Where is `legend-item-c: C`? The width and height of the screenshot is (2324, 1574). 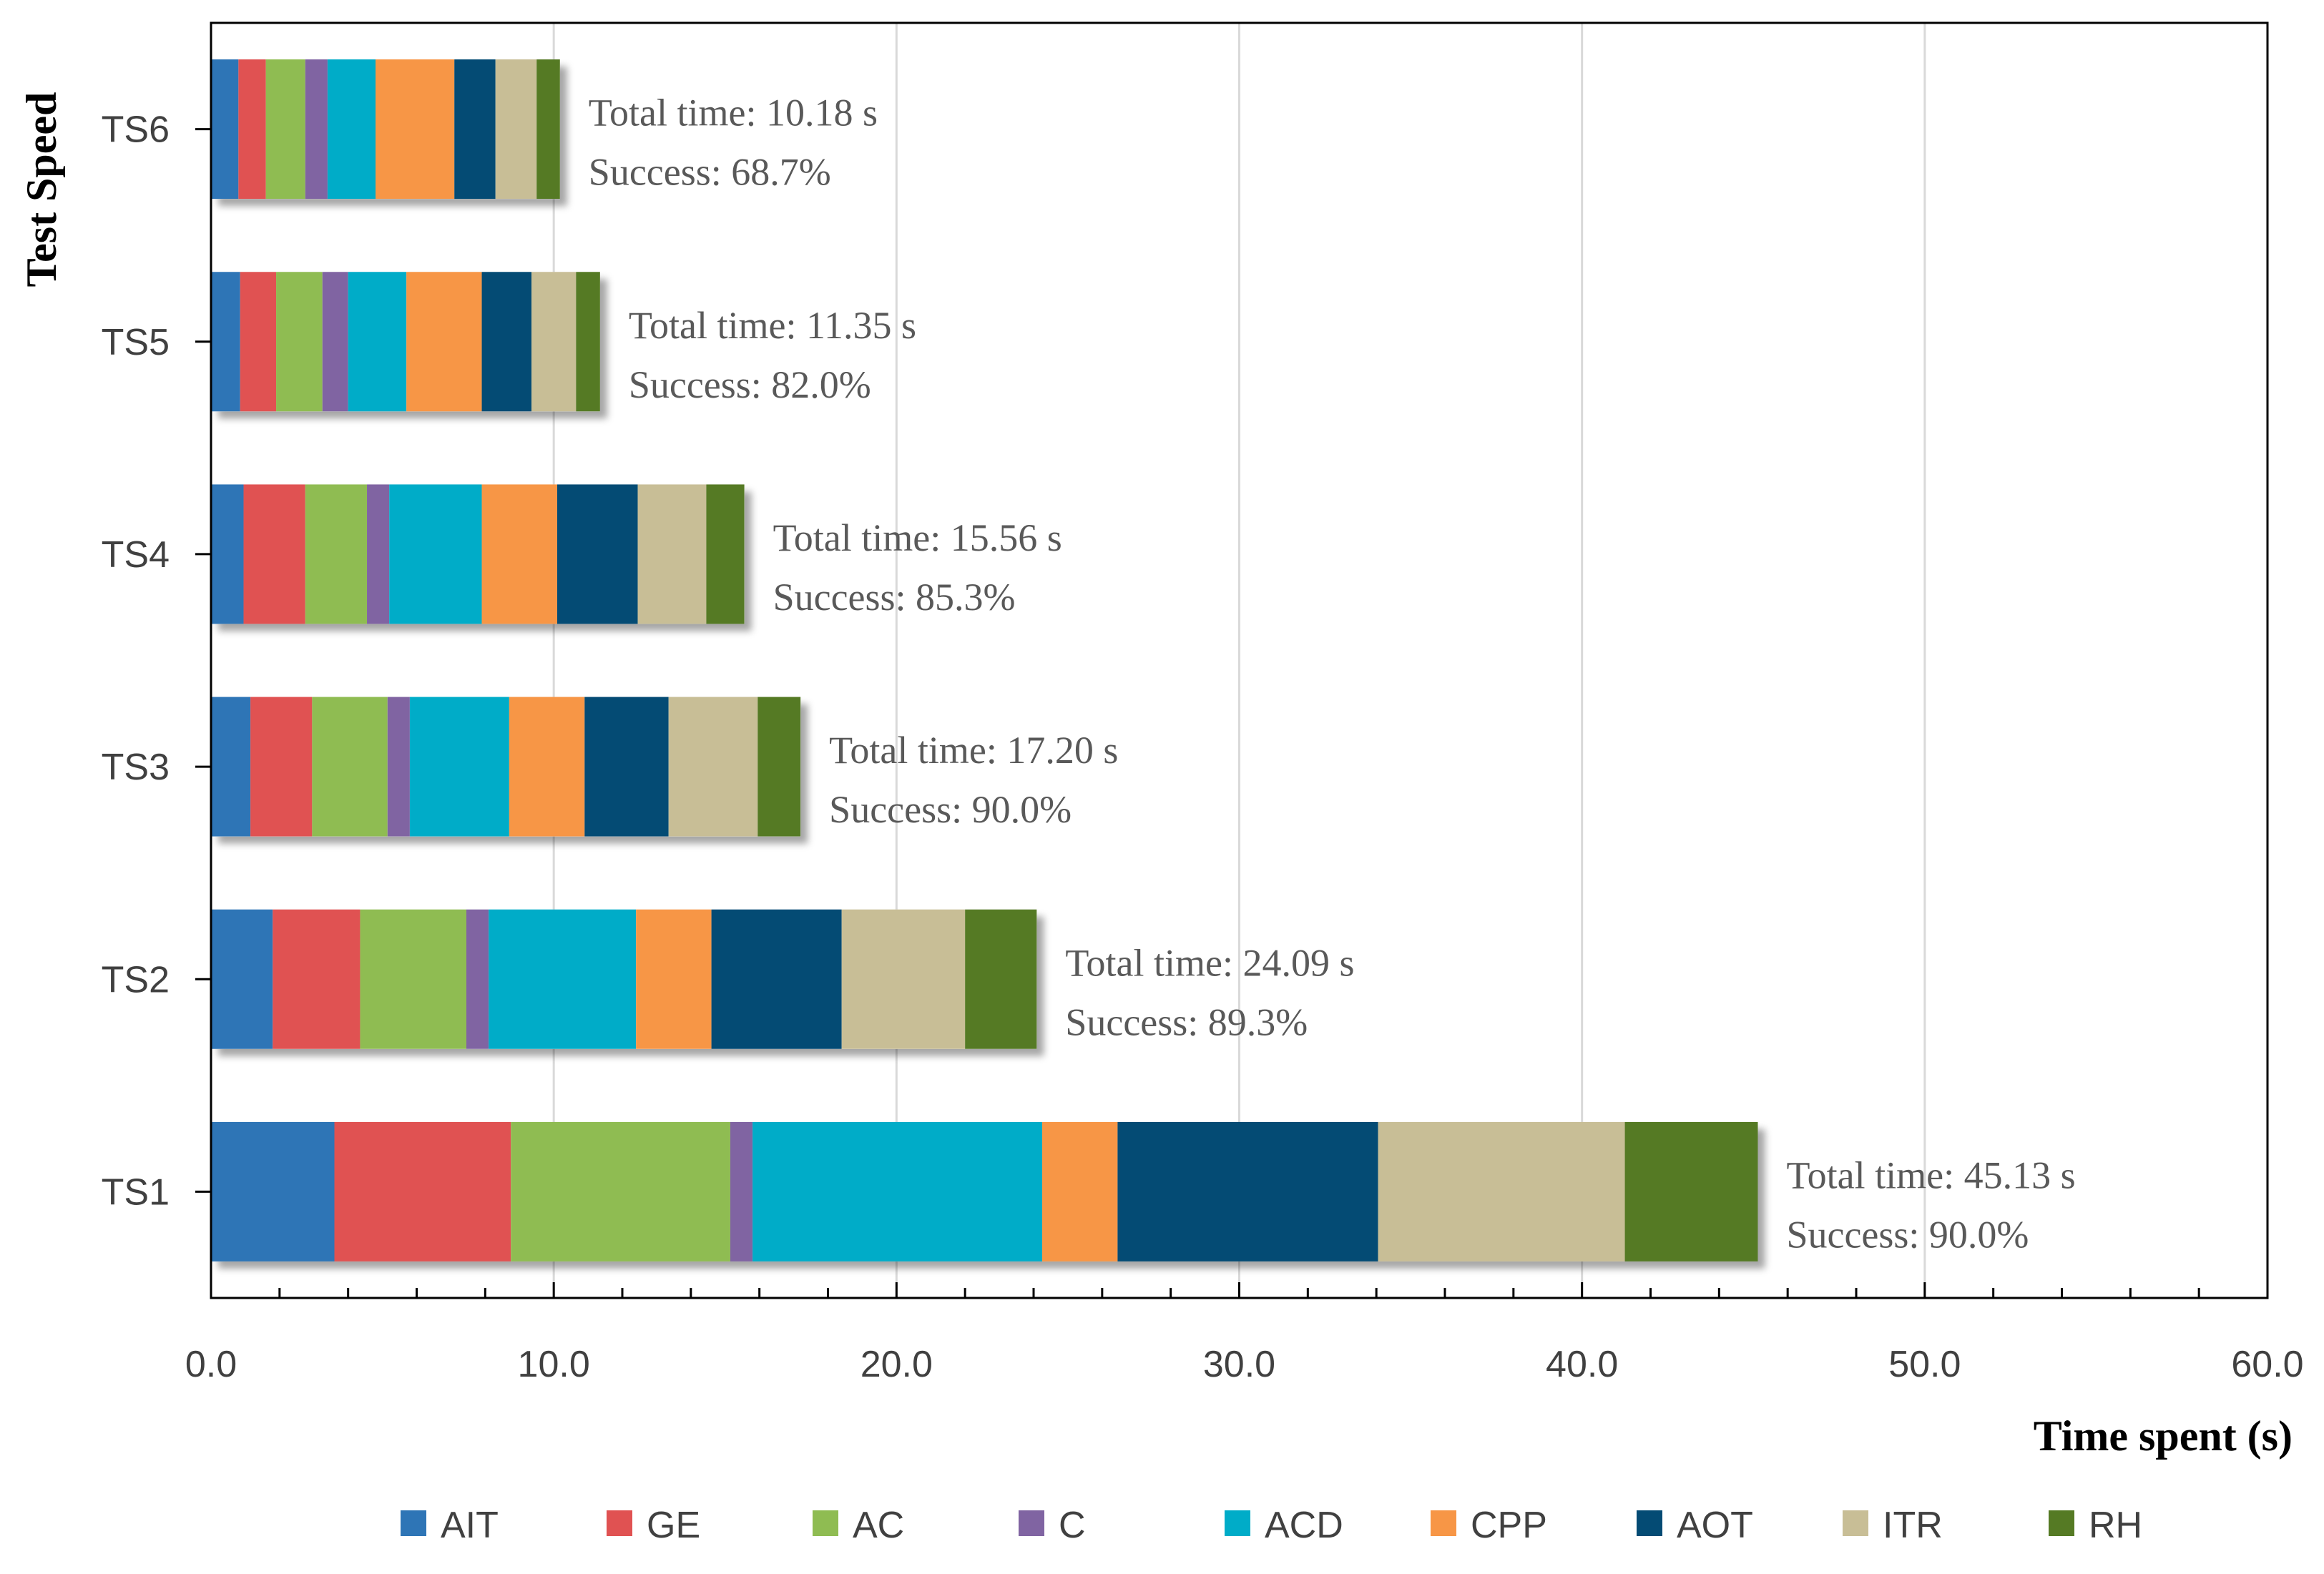
legend-item-c: C is located at coordinates (1052, 1526).